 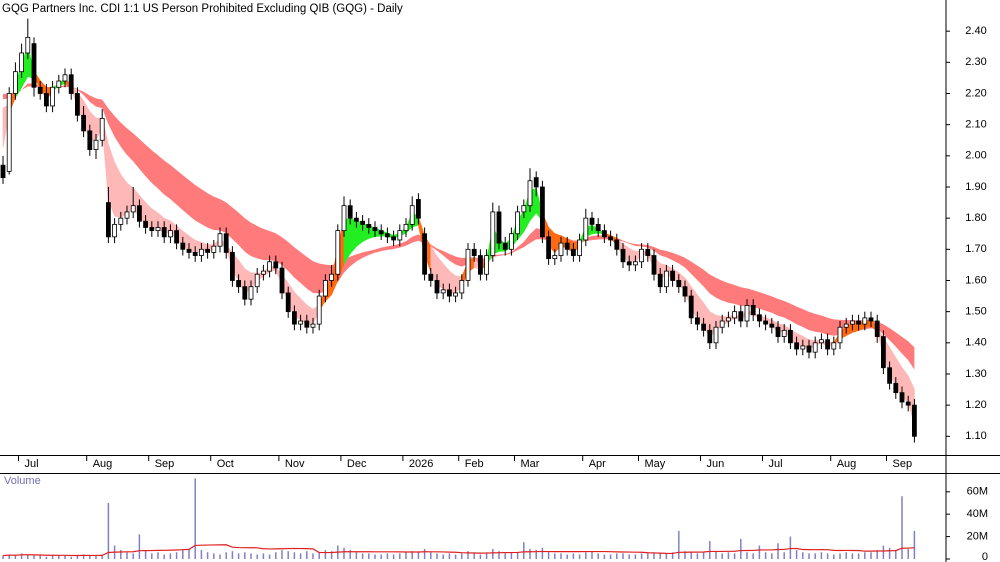 I want to click on x-tick-label: Sep, so click(x=165, y=464).